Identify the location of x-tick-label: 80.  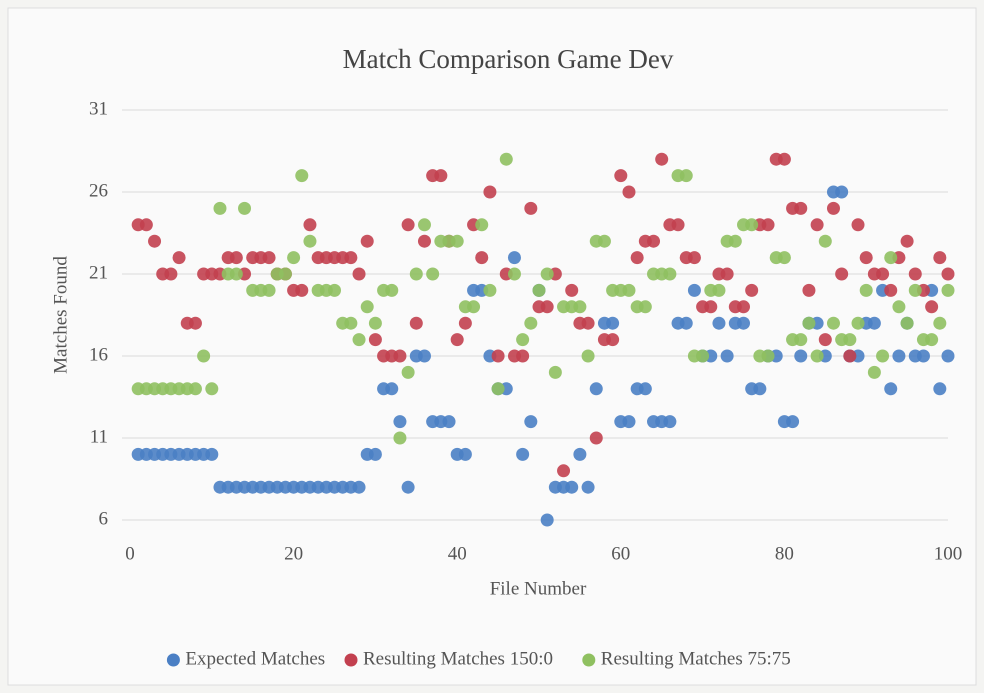
(784, 553).